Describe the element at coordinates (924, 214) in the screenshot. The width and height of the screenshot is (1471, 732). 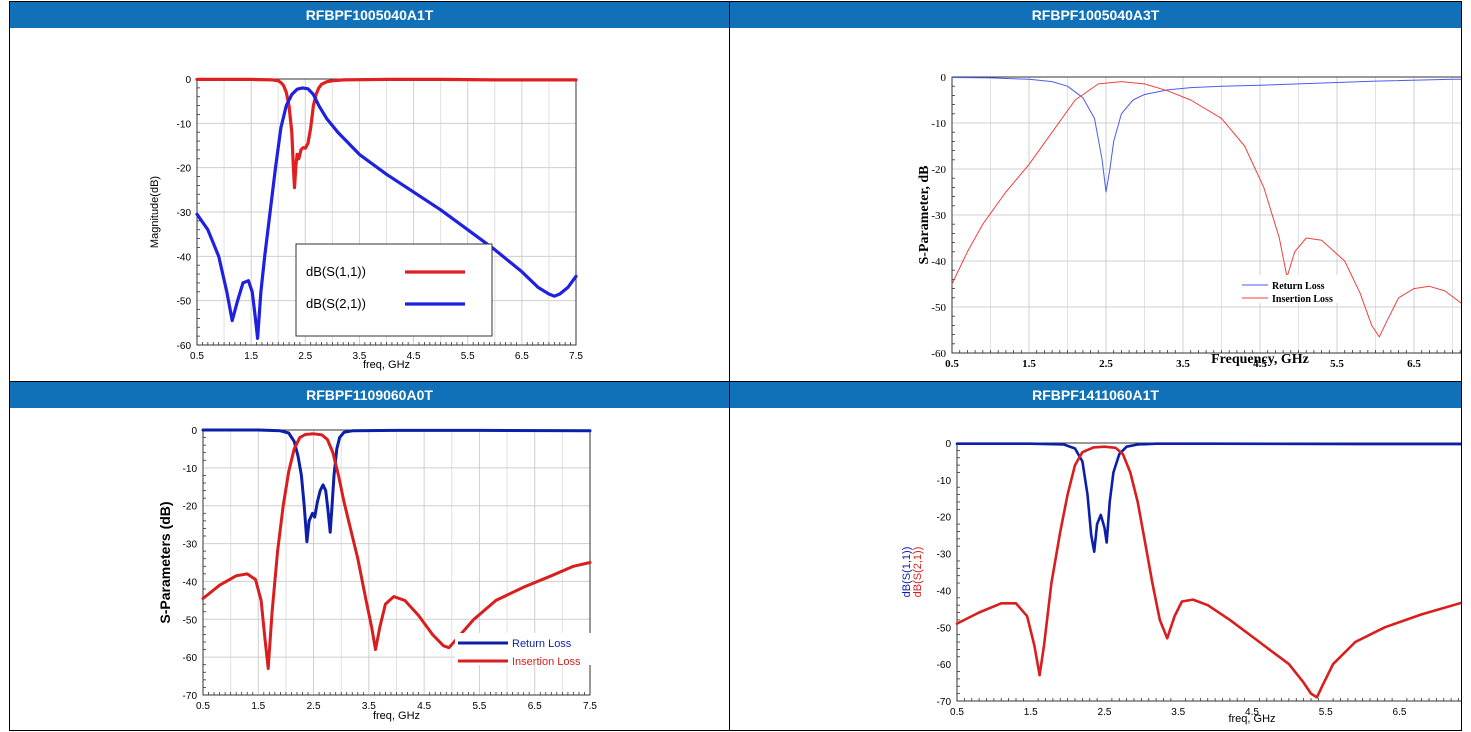
I see `y-axis-label: S-Parameter, dB` at that location.